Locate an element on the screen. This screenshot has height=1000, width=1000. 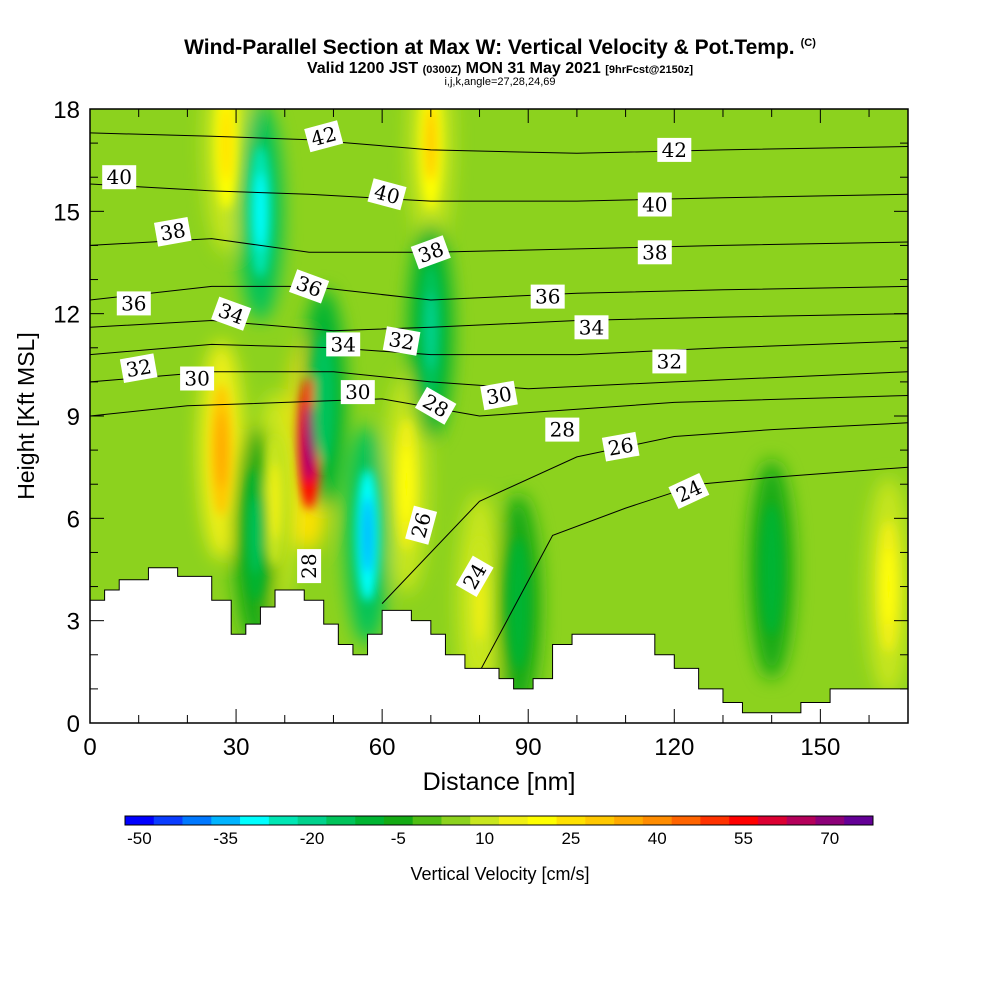
section-indices: i,j,k,angle=27,28,24,69 is located at coordinates (500, 82).